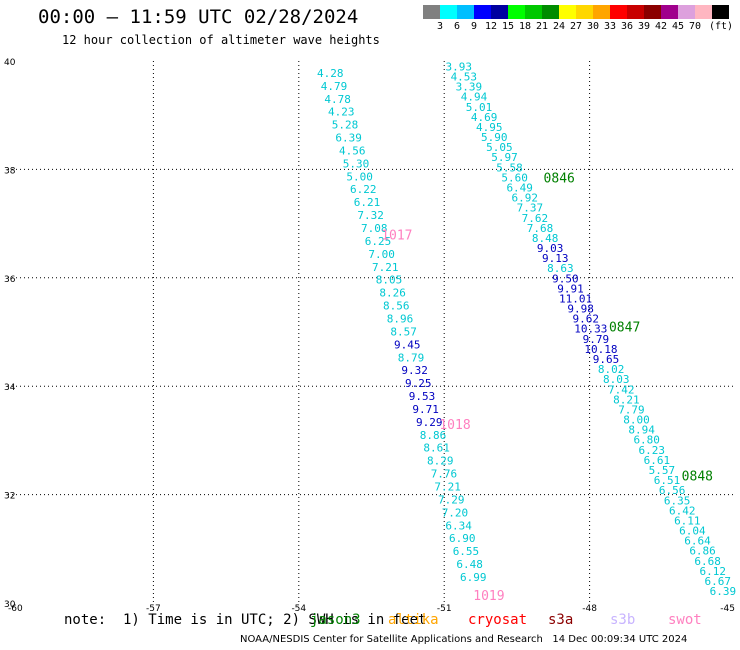 The height and width of the screenshot is (650, 740). What do you see at coordinates (418, 383) in the screenshot?
I see `swh-value-label: 9.25` at bounding box center [418, 383].